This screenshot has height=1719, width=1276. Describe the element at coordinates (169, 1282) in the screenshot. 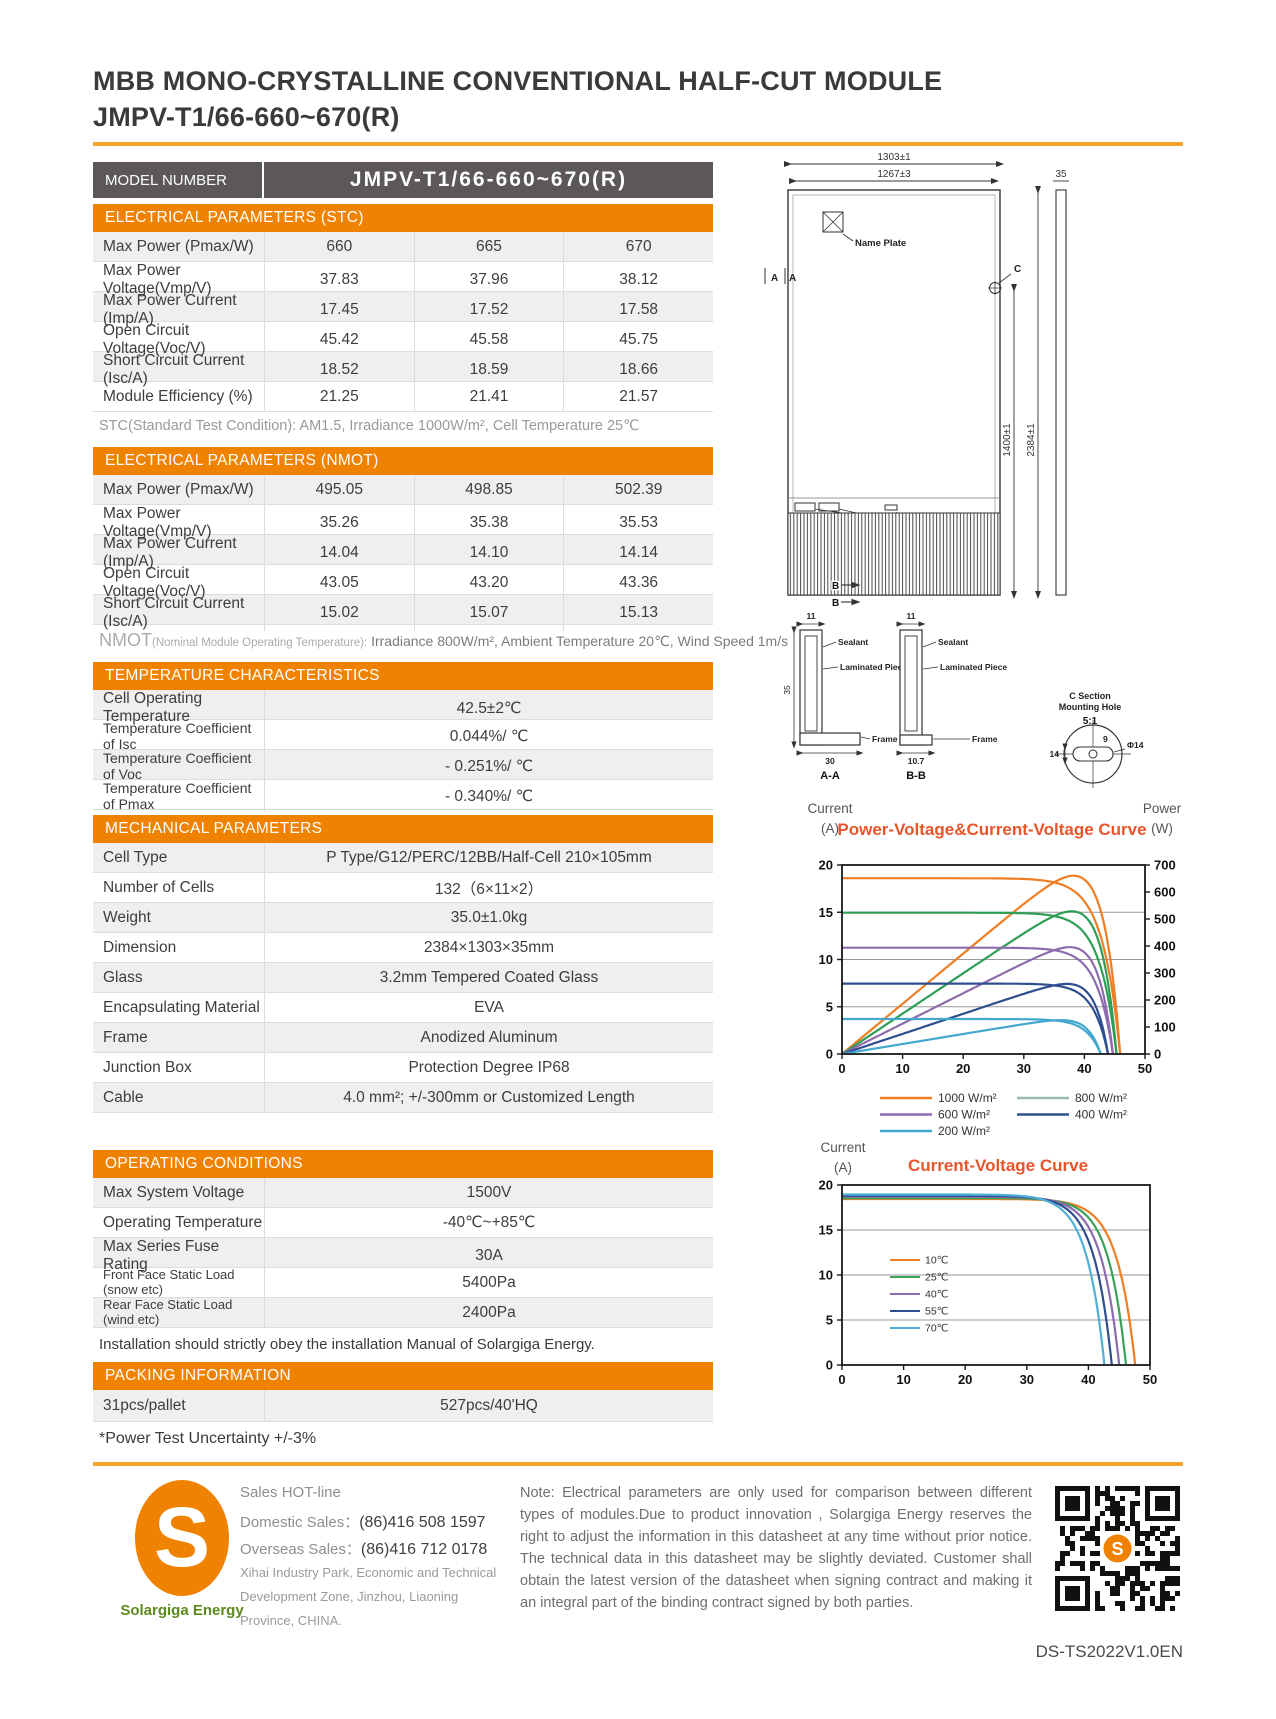

I see `param-label: Front Face Static Load (snow etc)` at that location.